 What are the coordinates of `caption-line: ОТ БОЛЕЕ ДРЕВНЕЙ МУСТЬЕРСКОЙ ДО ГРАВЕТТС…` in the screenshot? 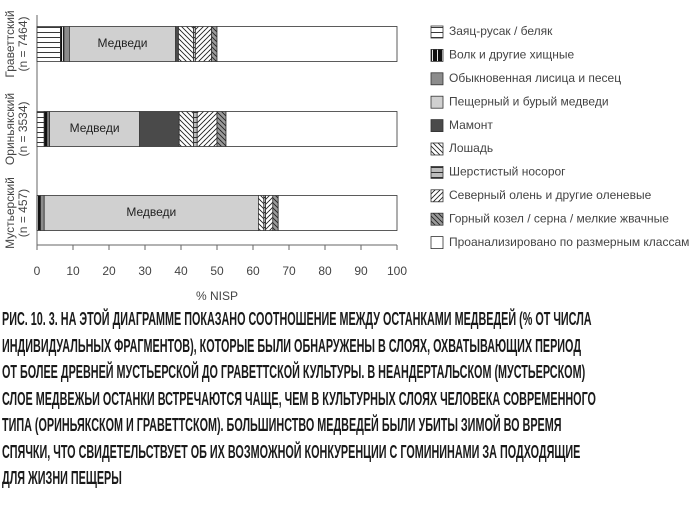 It's located at (294, 372).